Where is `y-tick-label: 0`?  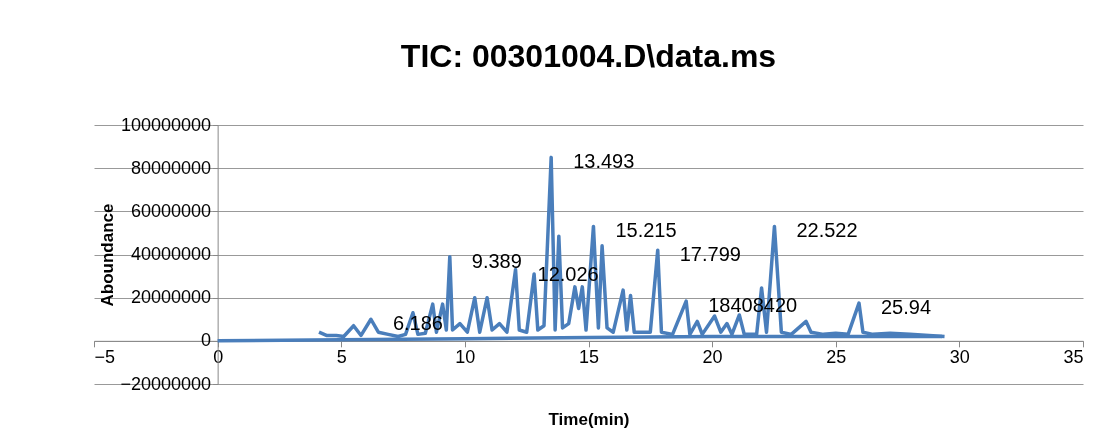
y-tick-label: 0 is located at coordinates (206, 340).